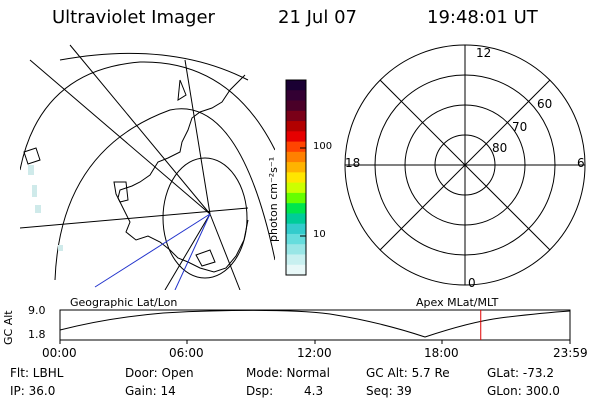  I want to click on mlt-label-18: 18, so click(353, 163).